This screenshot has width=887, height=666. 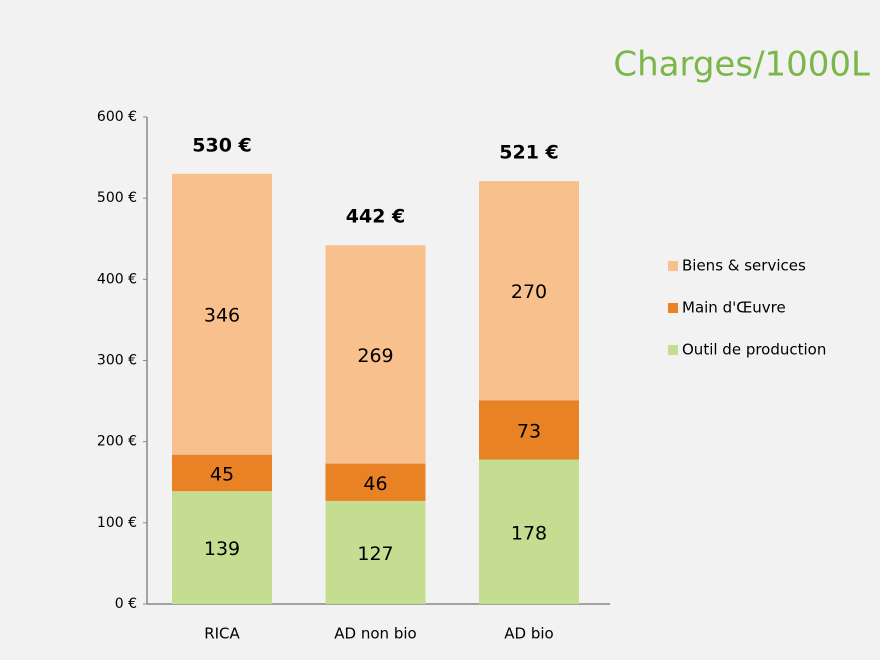 What do you see at coordinates (117, 279) in the screenshot?
I see `y-tick-label: 400 €` at bounding box center [117, 279].